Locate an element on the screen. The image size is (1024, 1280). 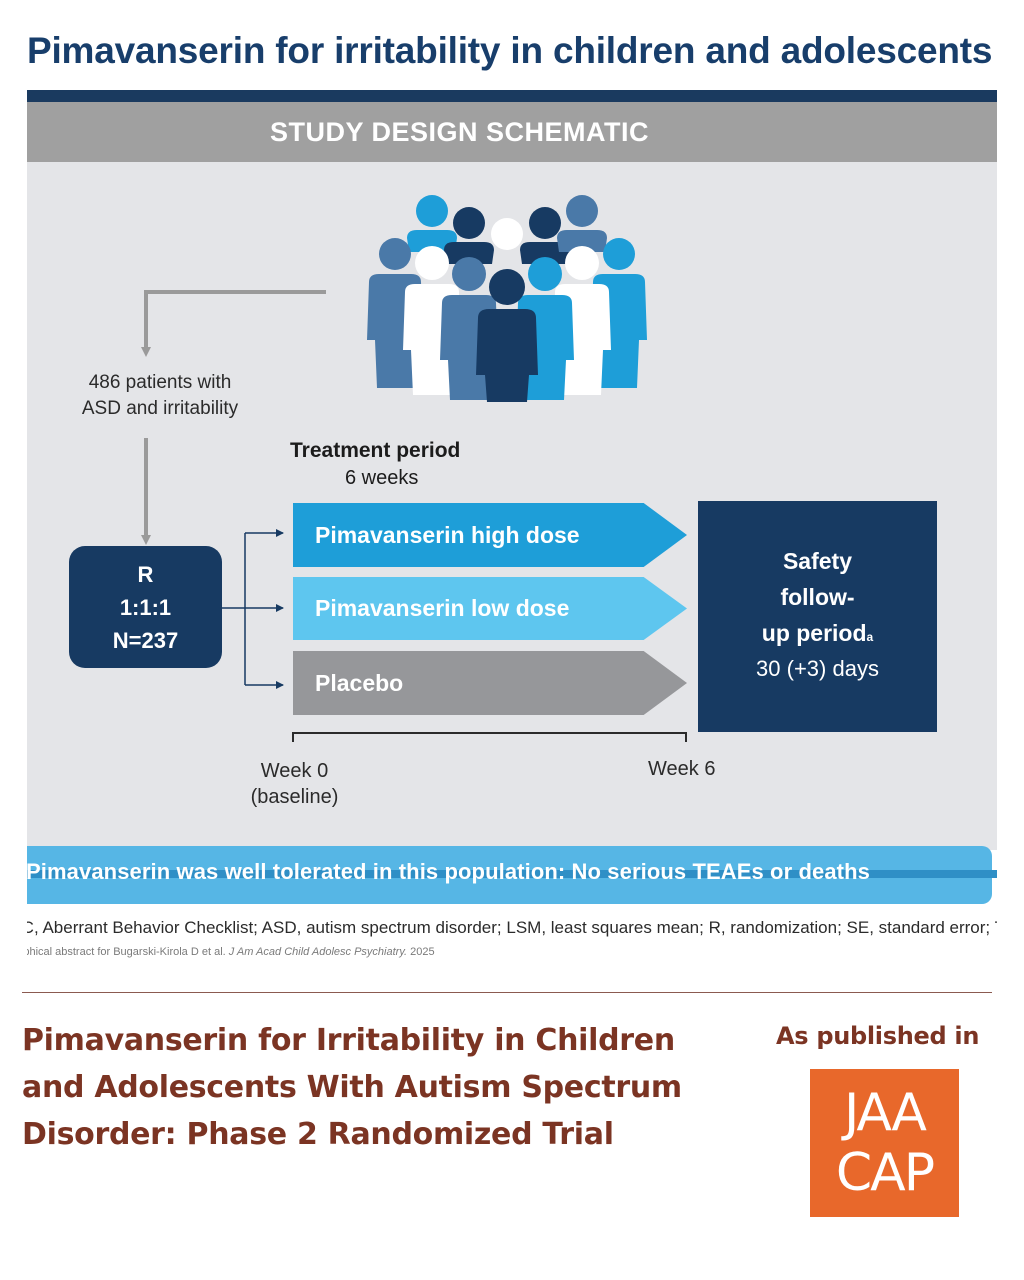
citation-journal: J Am Acad Child Adolesc Psychiatry. is located at coordinates (318, 952).